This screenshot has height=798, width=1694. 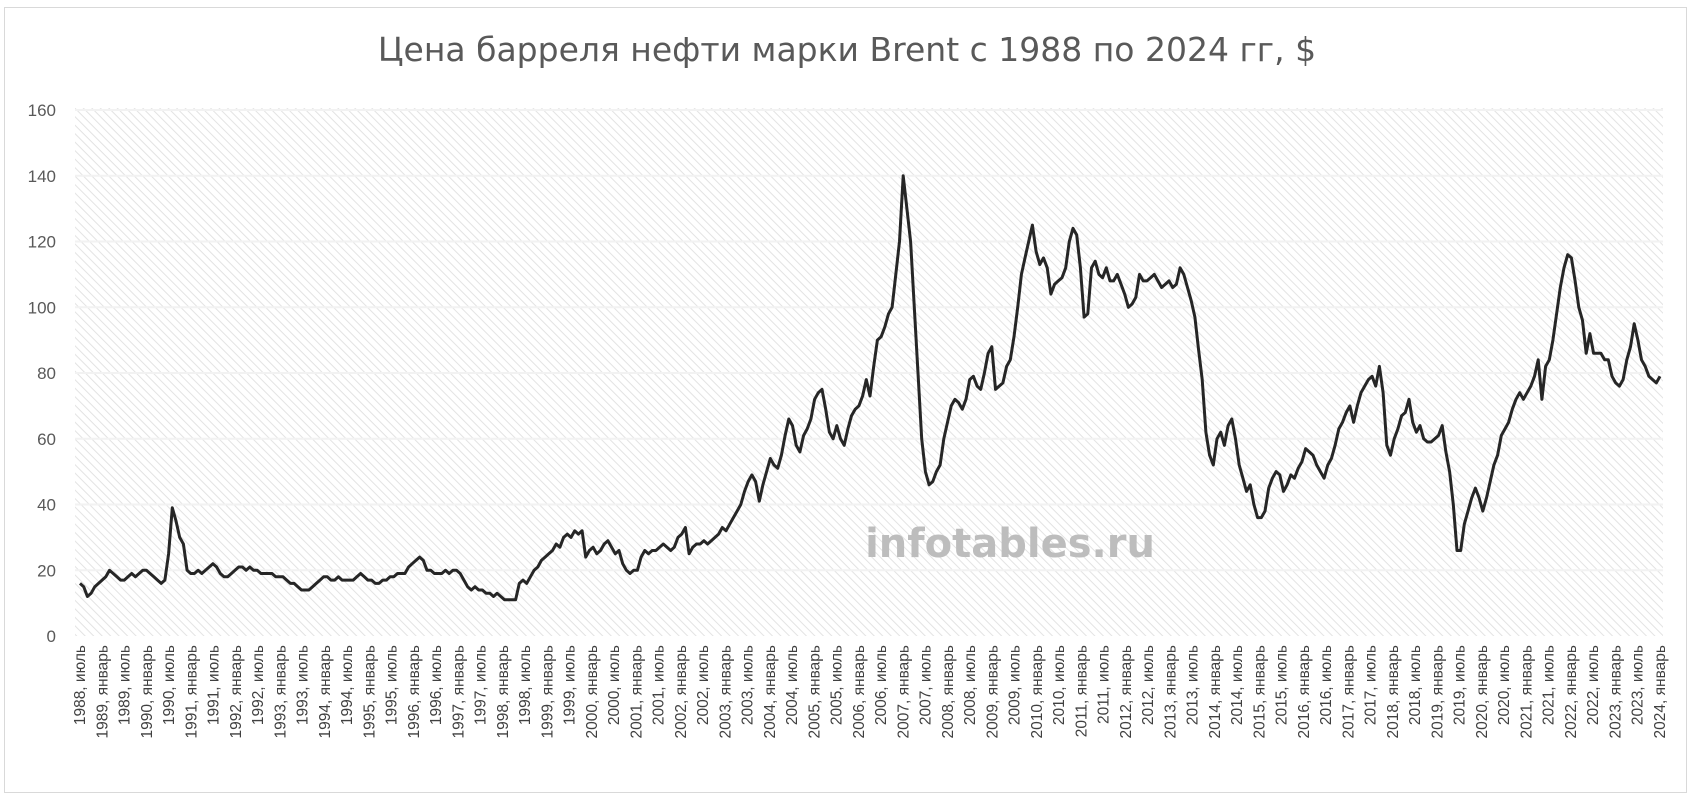 I want to click on x-tick-label: 2004, январь, so click(x=770, y=691).